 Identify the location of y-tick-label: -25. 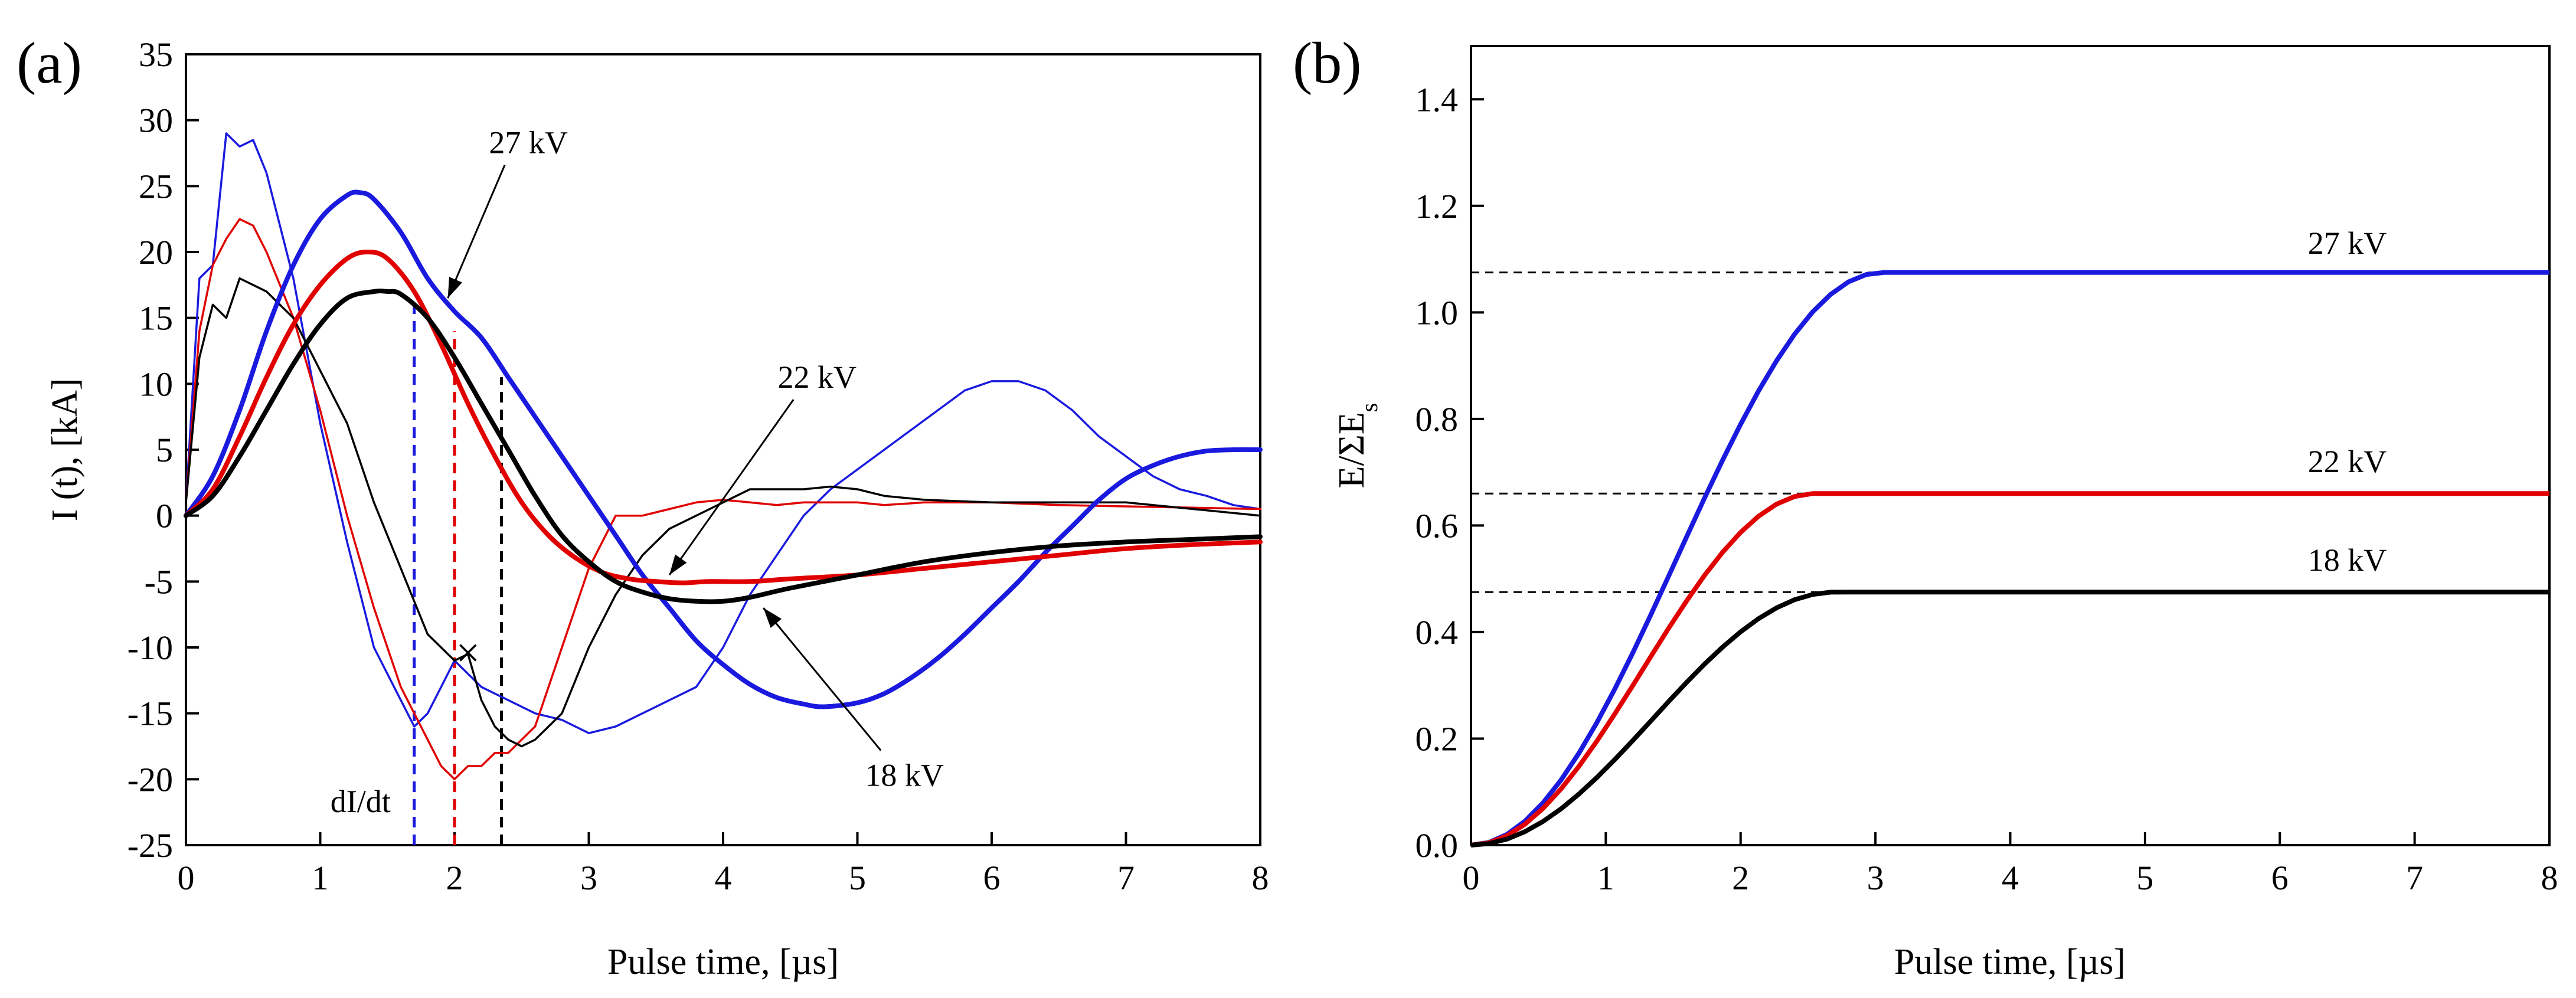
(150, 846).